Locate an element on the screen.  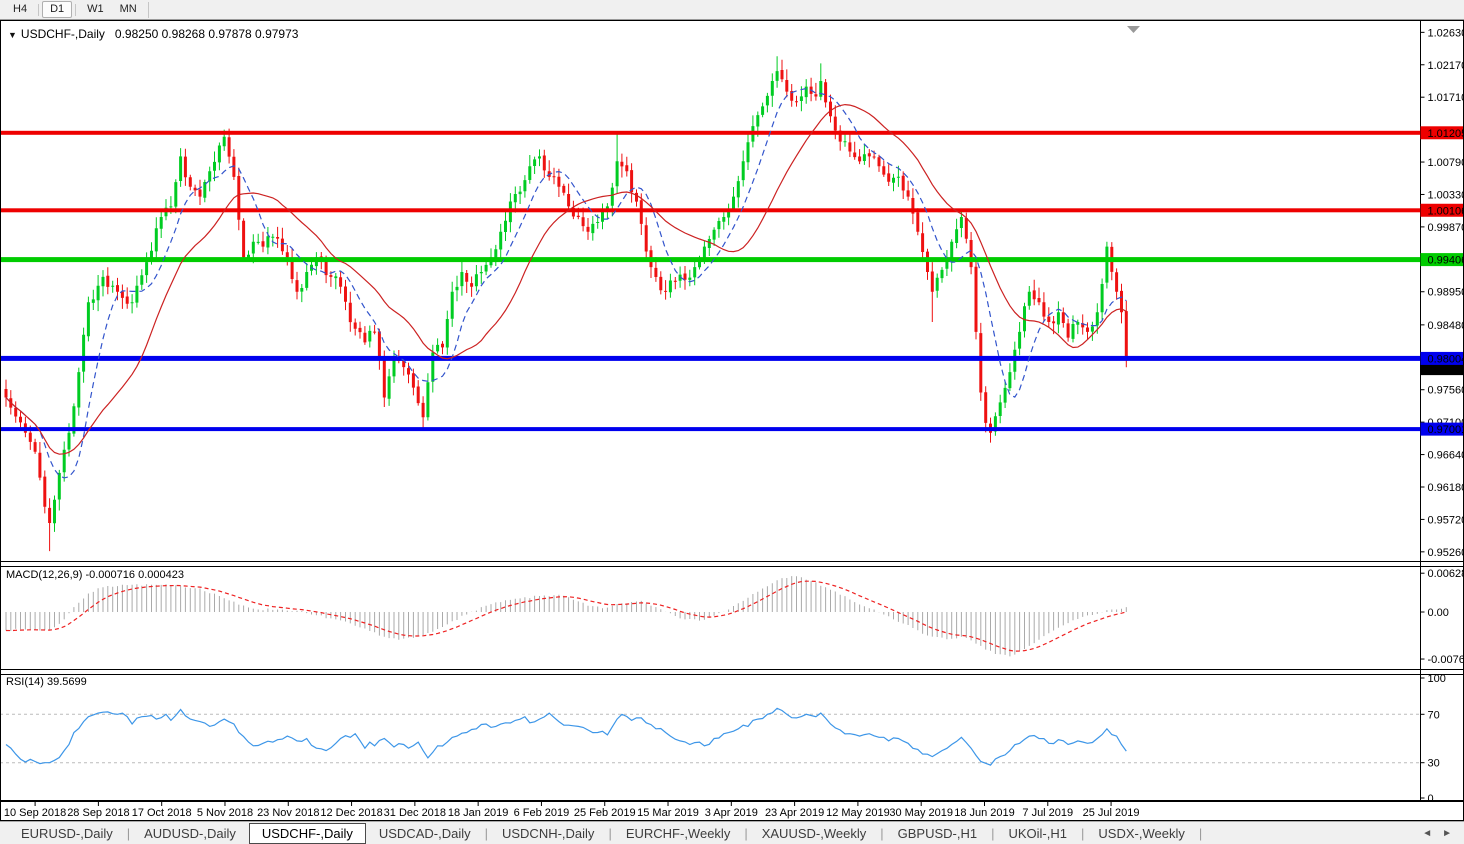
date-axis-label: 6 Feb 2019 is located at coordinates (542, 813).